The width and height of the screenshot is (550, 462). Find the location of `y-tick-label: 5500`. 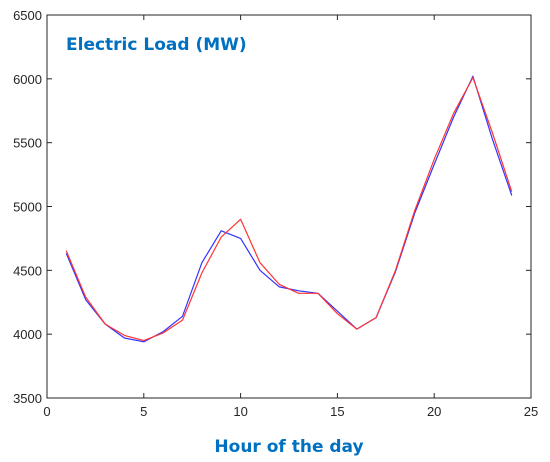

y-tick-label: 5500 is located at coordinates (27, 143).